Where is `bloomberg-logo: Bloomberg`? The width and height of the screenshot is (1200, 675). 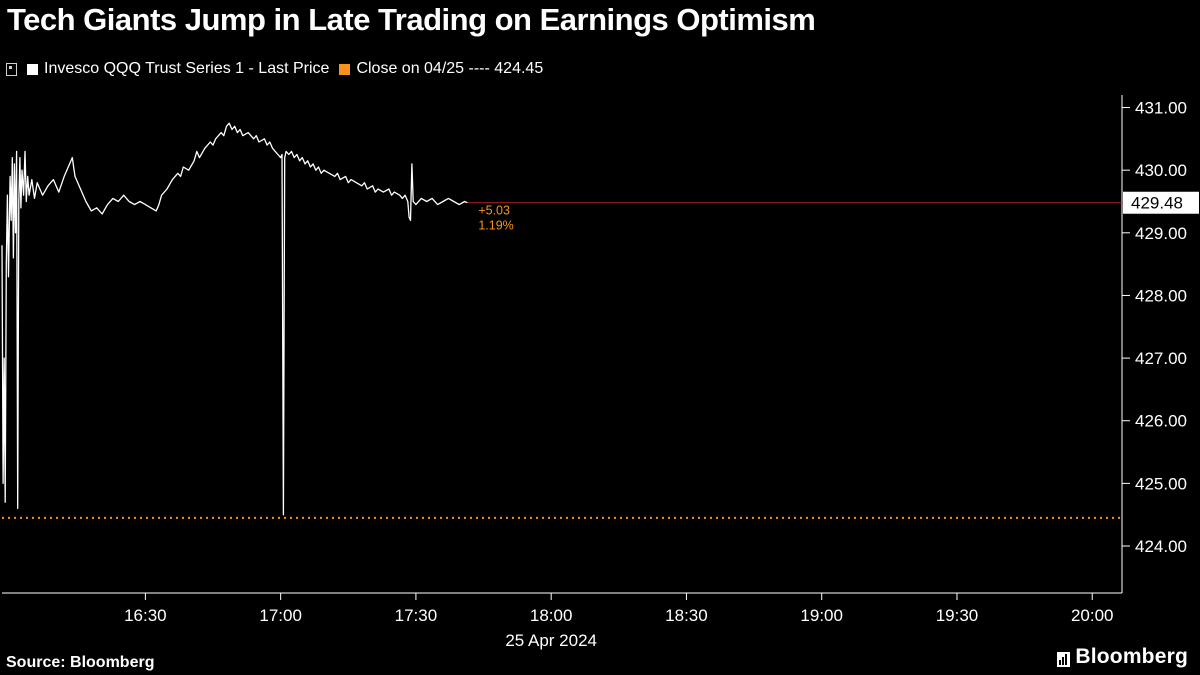 bloomberg-logo: Bloomberg is located at coordinates (1122, 657).